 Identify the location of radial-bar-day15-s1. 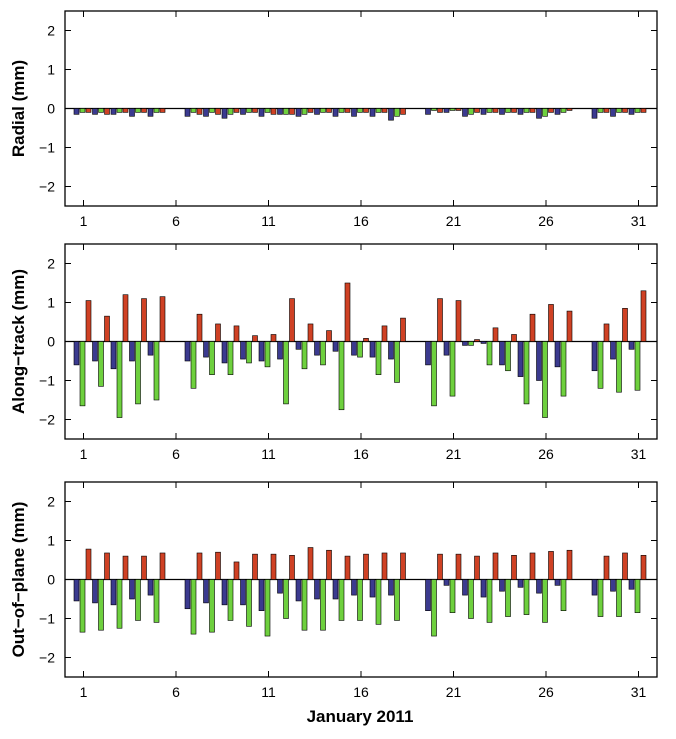
(335, 112).